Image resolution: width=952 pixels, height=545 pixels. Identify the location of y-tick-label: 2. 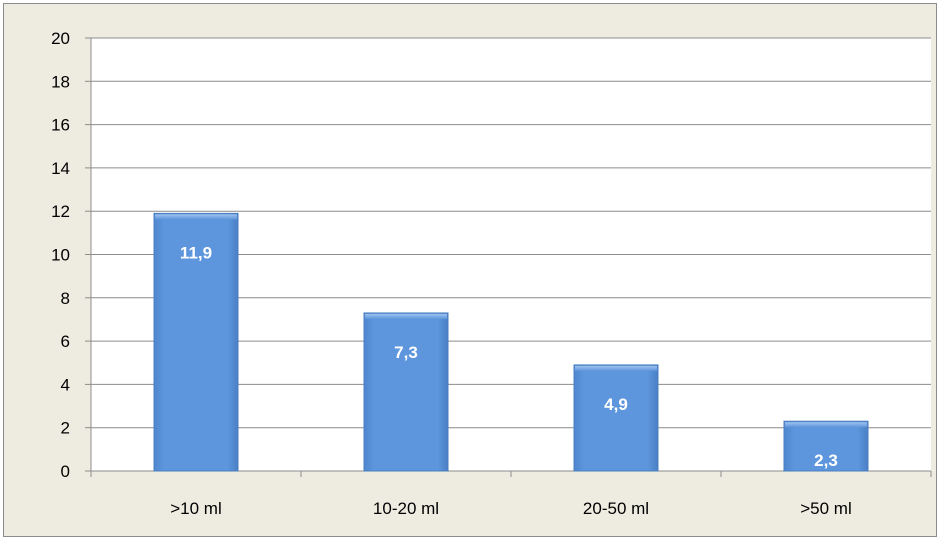
(65, 428).